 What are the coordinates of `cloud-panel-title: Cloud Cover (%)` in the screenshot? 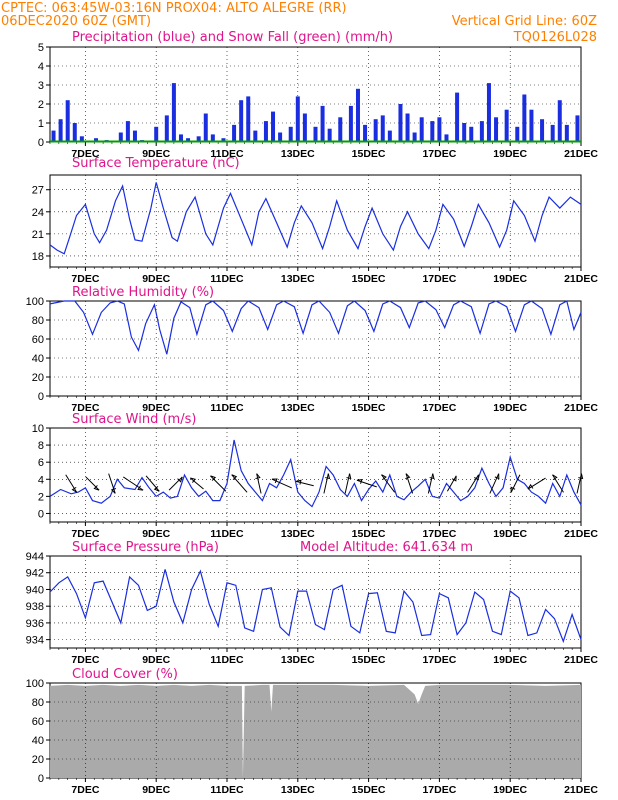 It's located at (125, 674).